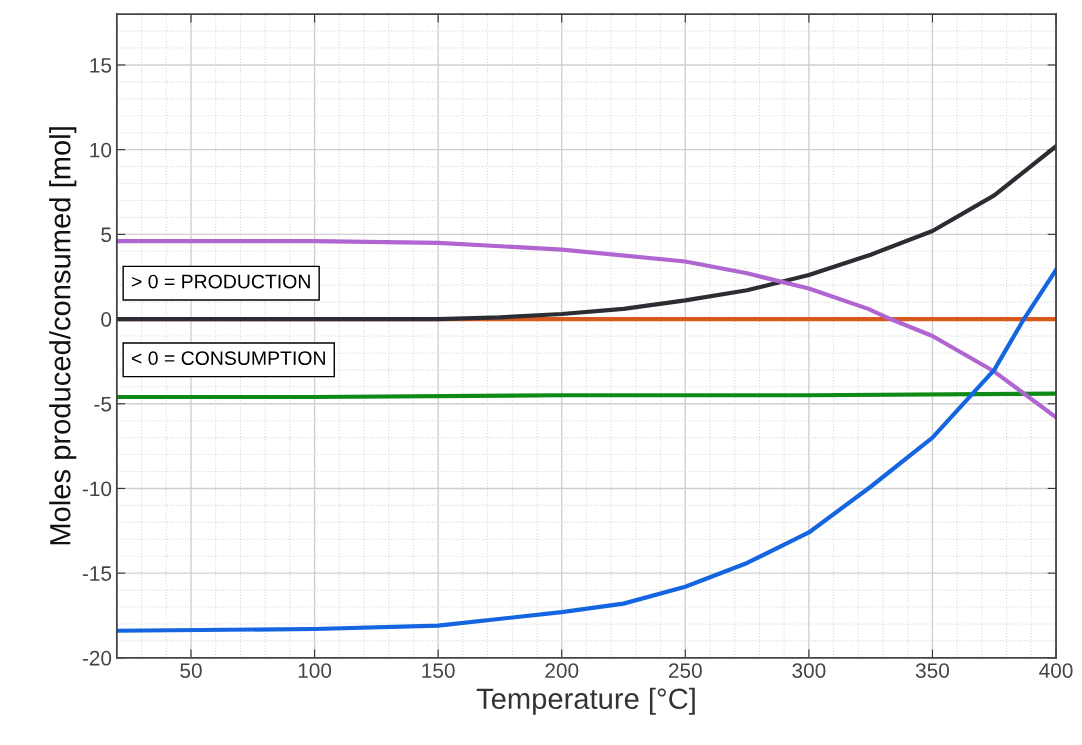  Describe the element at coordinates (97, 573) in the screenshot. I see `y-tick-label: -15` at that location.